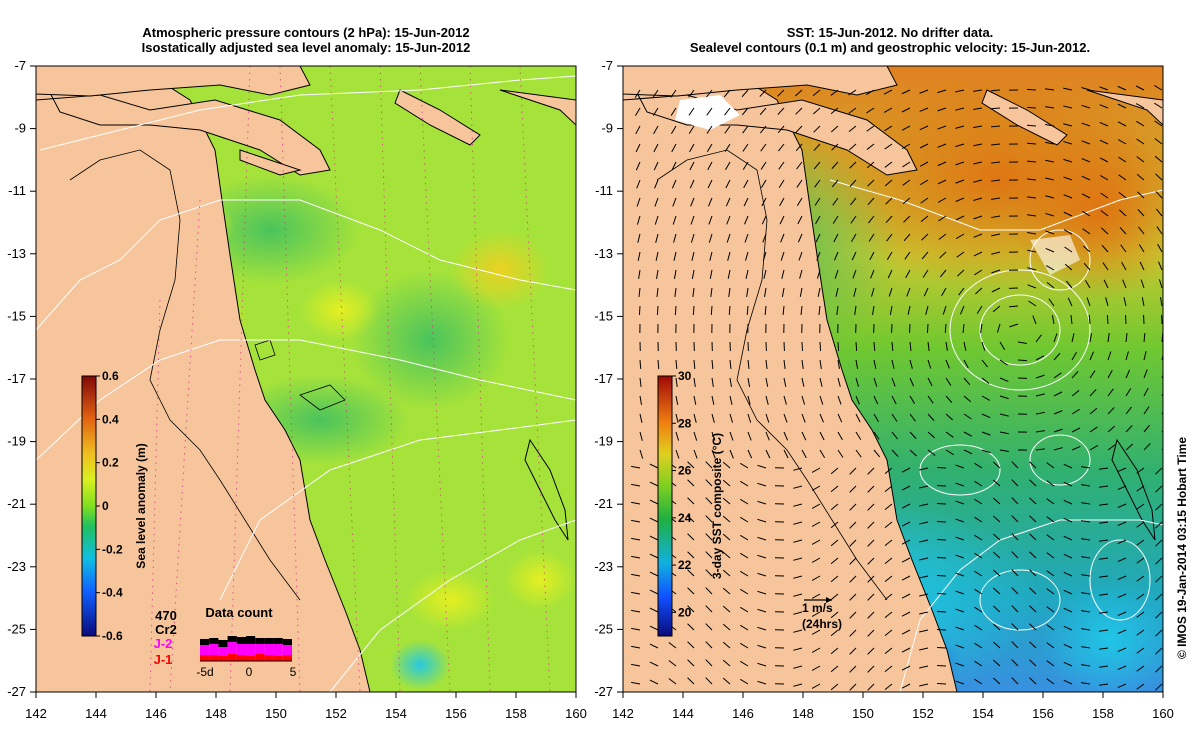 The image size is (1200, 755). Describe the element at coordinates (110, 463) in the screenshot. I see `colorbar-tick-label: 0.2` at that location.